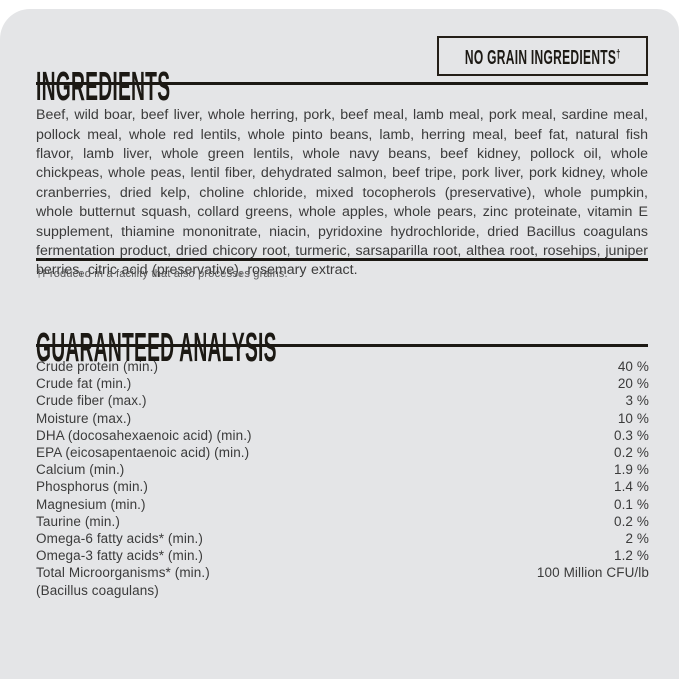 The width and height of the screenshot is (679, 679). What do you see at coordinates (123, 573) in the screenshot?
I see `analysis-row-label: Total Microorganisms* (min.)` at bounding box center [123, 573].